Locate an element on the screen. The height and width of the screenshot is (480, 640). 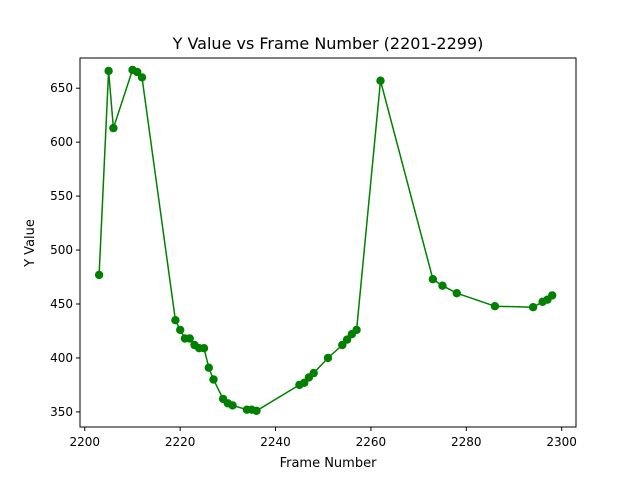
x-tick-label: 2260 is located at coordinates (371, 442).